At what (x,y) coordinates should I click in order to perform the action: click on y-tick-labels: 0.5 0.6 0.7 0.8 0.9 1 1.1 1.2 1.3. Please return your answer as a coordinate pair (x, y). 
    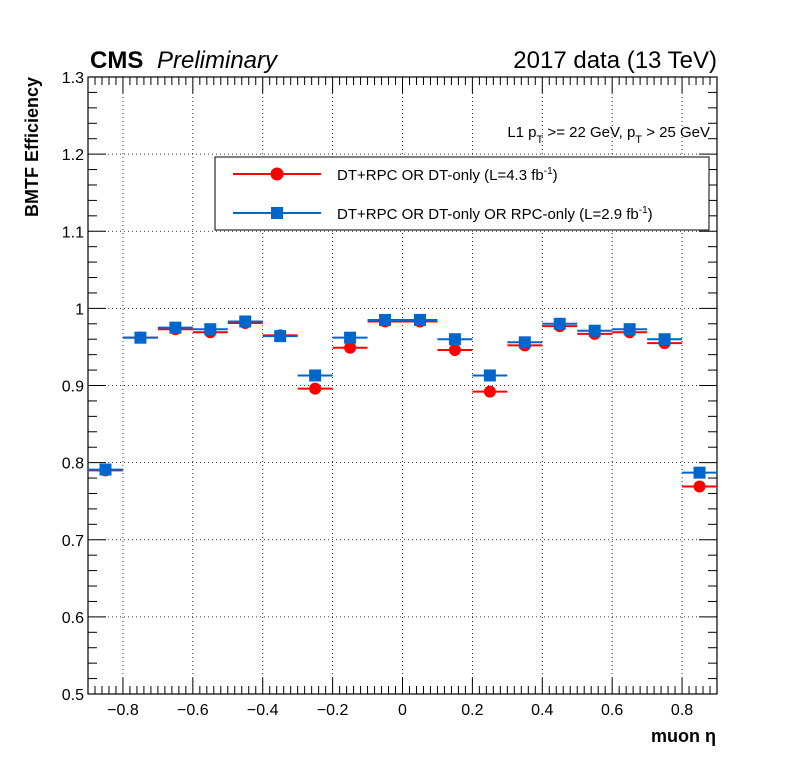
    Looking at the image, I should click on (73, 387).